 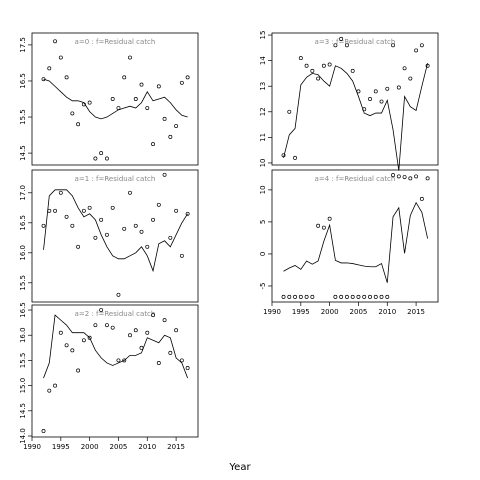 I want to click on y-tick-label: 13, so click(x=263, y=86).